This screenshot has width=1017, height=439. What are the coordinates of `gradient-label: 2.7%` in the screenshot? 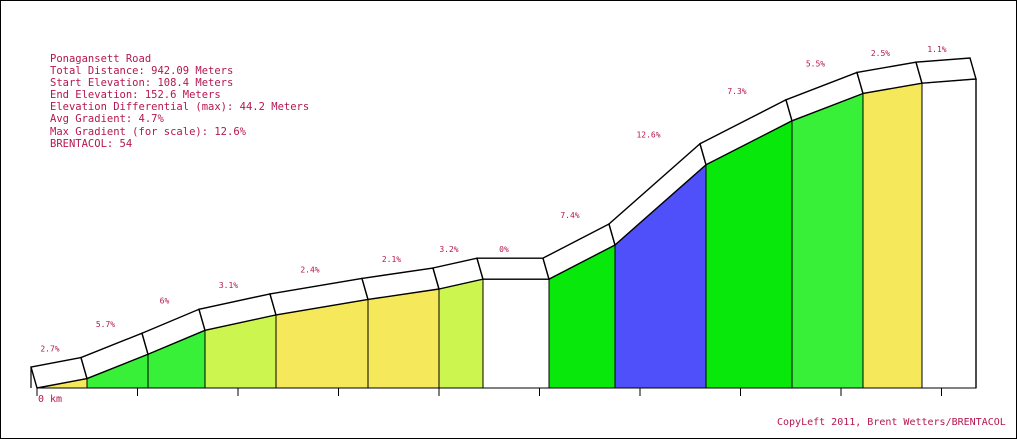 It's located at (49, 349).